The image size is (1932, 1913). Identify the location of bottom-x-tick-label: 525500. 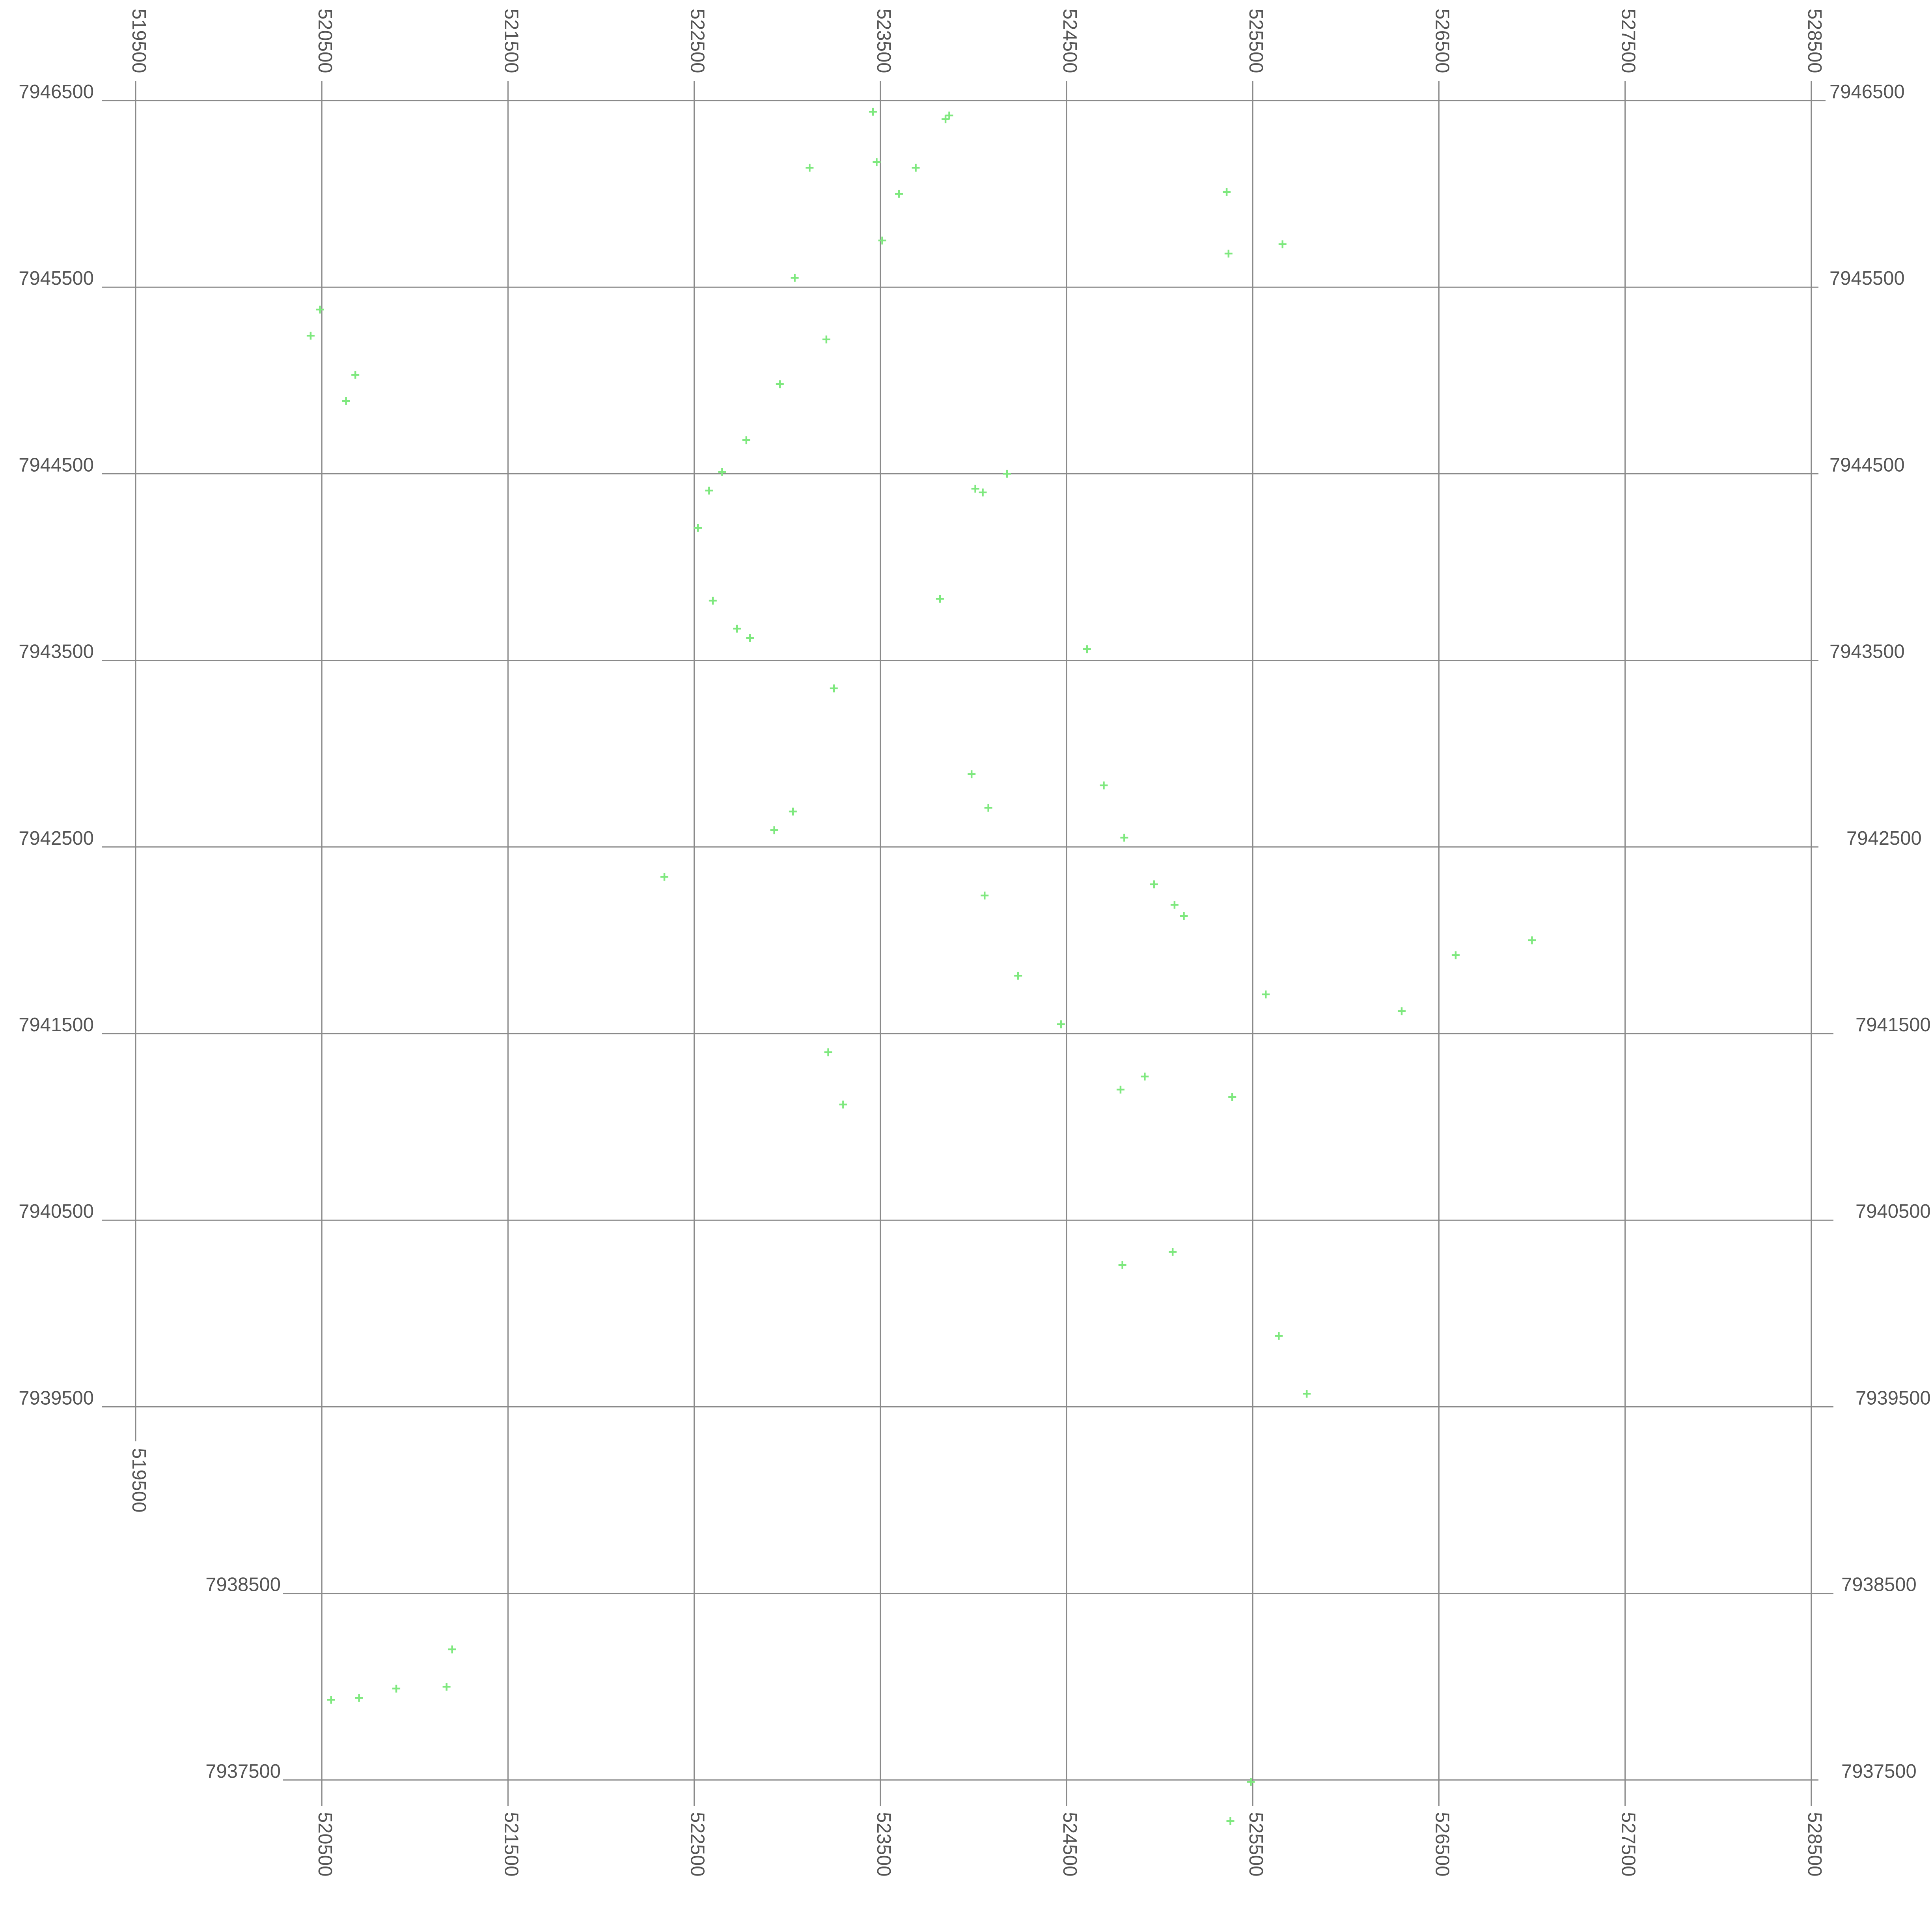
(1256, 1844).